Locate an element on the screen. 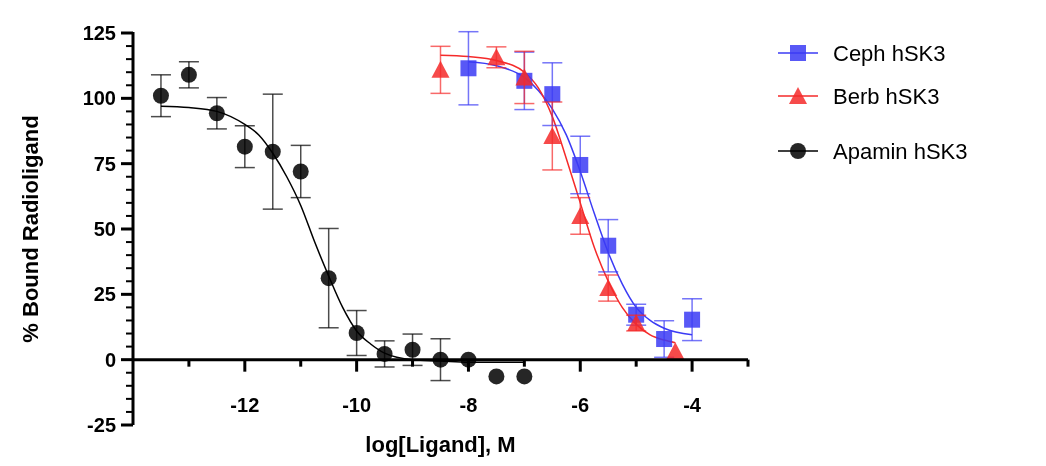 Image resolution: width=1046 pixels, height=466 pixels. x-tick-label: -6 is located at coordinates (580, 404).